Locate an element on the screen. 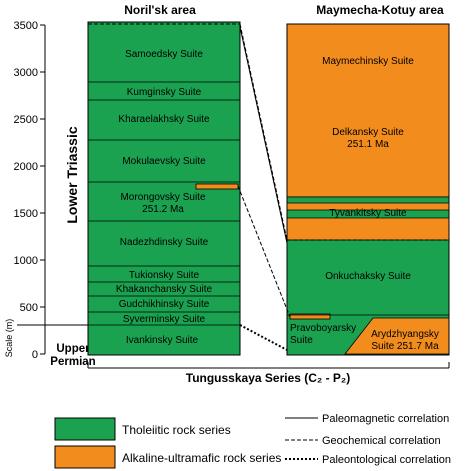  tukionsky-suite-label: Tukionsky Suite is located at coordinates (164, 275).